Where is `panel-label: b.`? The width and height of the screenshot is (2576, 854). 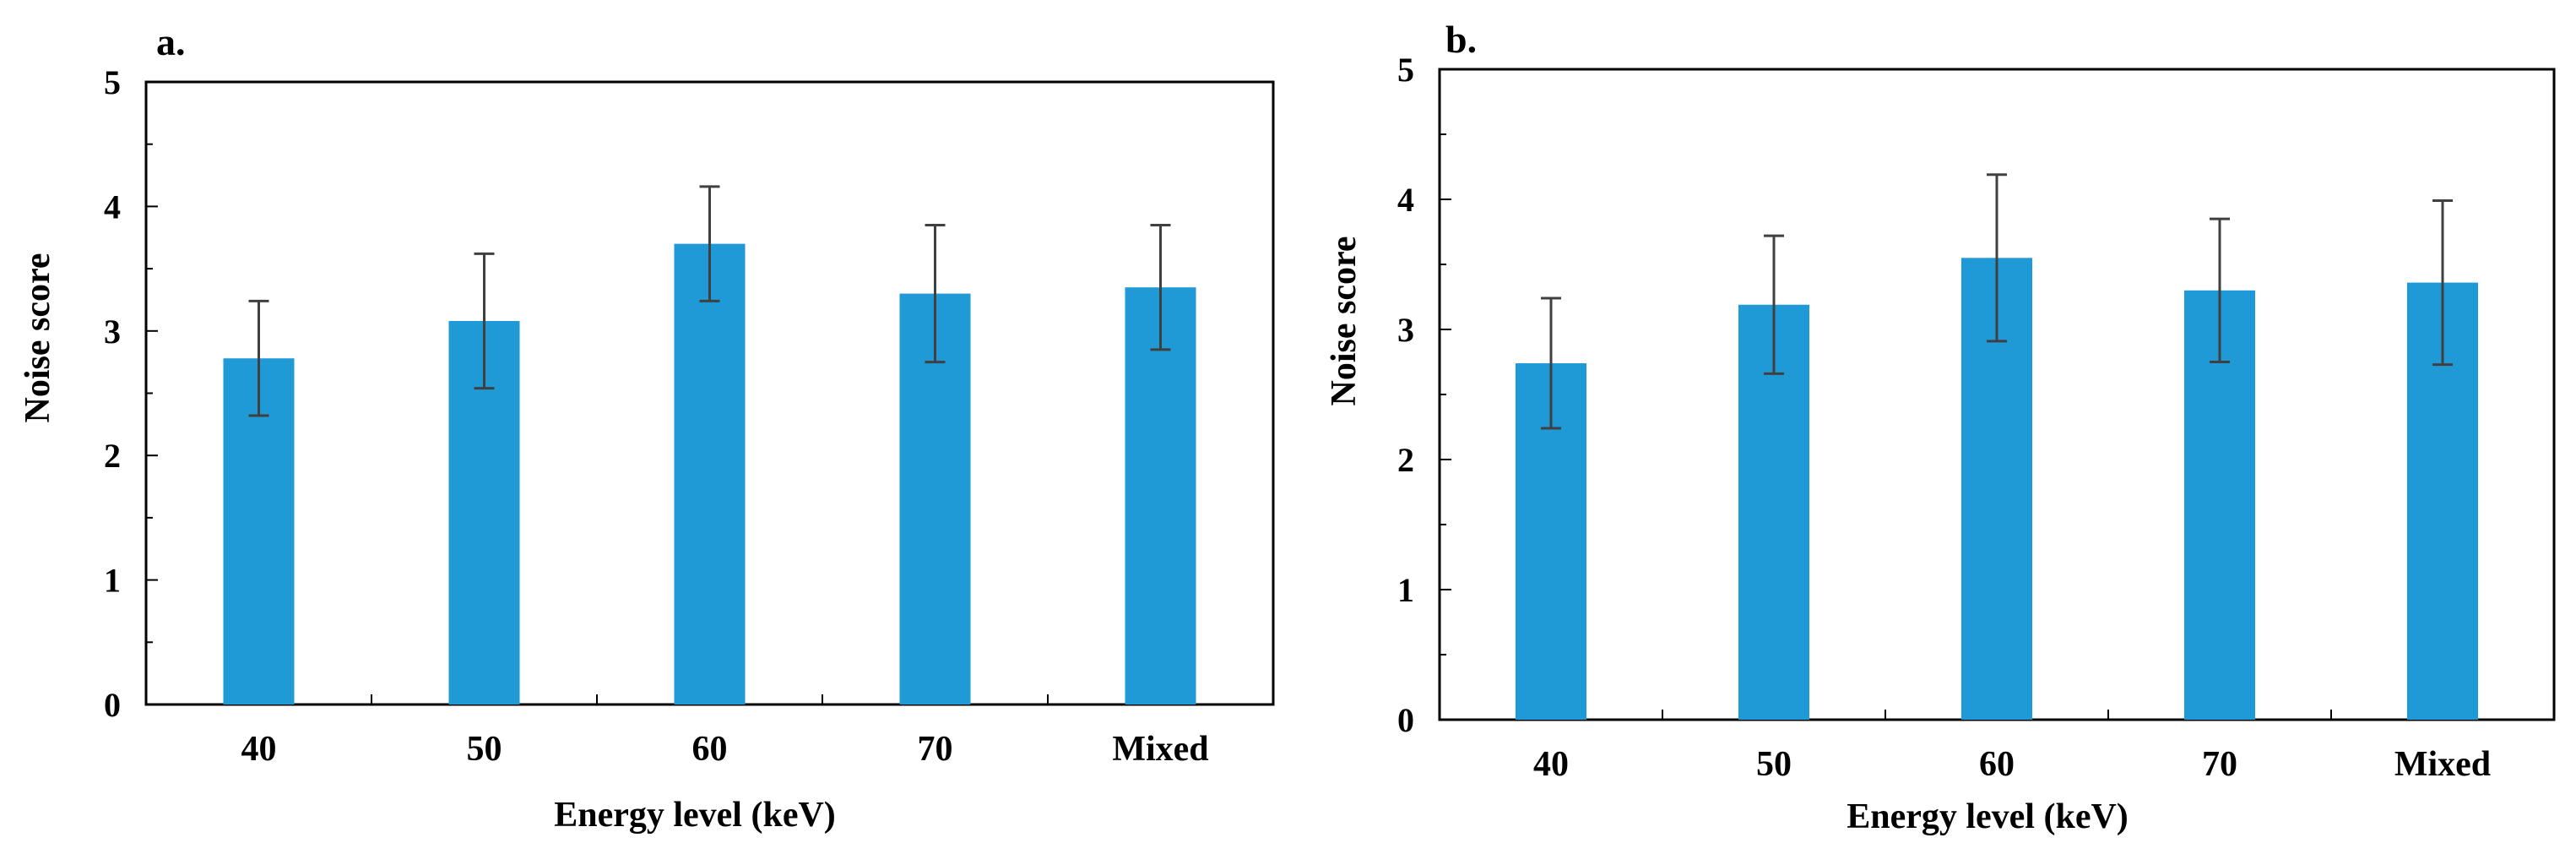 panel-label: b. is located at coordinates (1461, 40).